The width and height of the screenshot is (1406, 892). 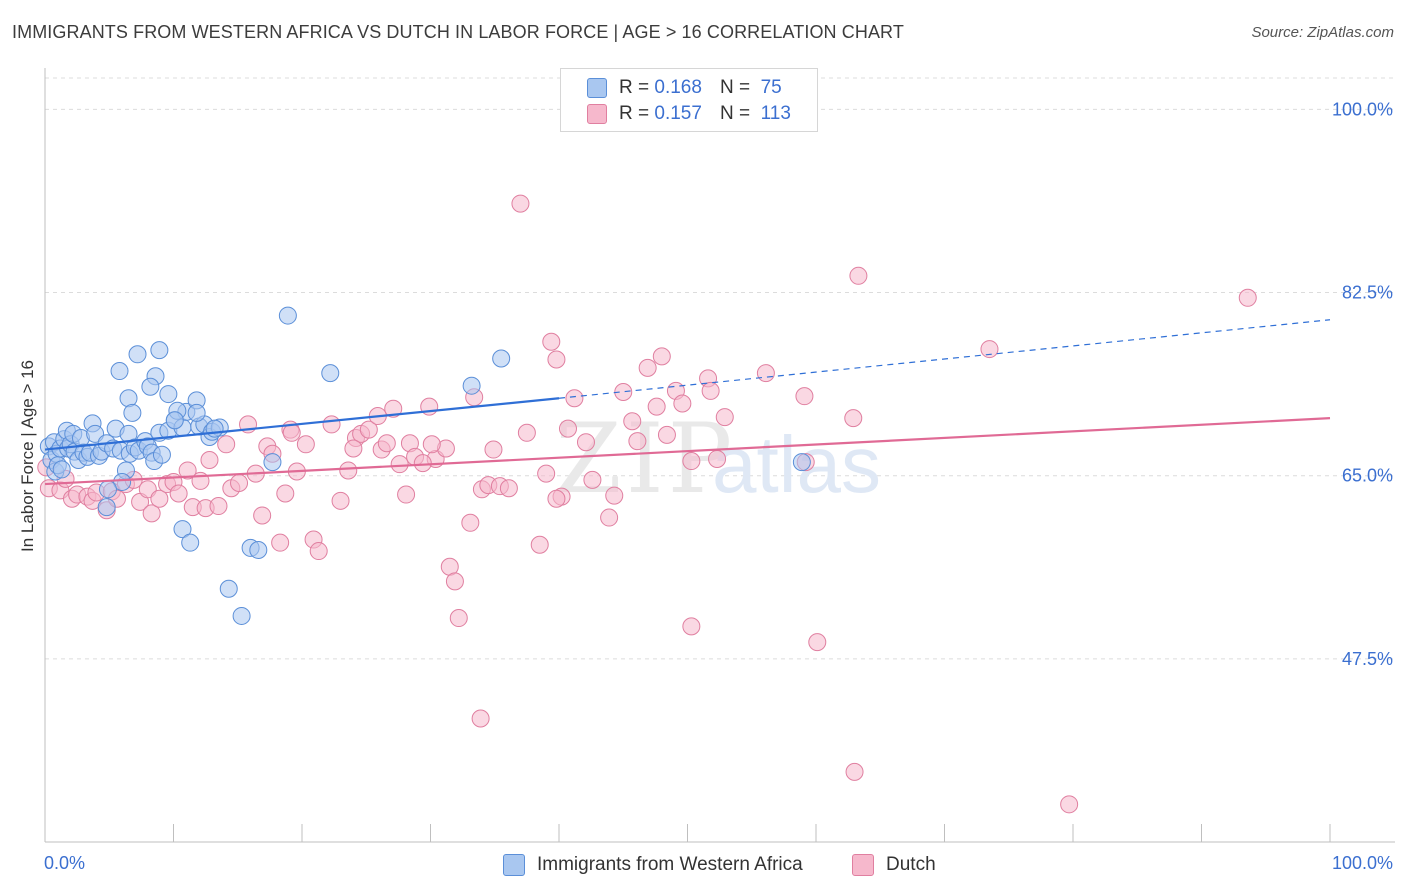 What do you see at coordinates (684, 88) in the screenshot?
I see `legend-row-immigrants: R = 0.168 N = 75` at bounding box center [684, 88].